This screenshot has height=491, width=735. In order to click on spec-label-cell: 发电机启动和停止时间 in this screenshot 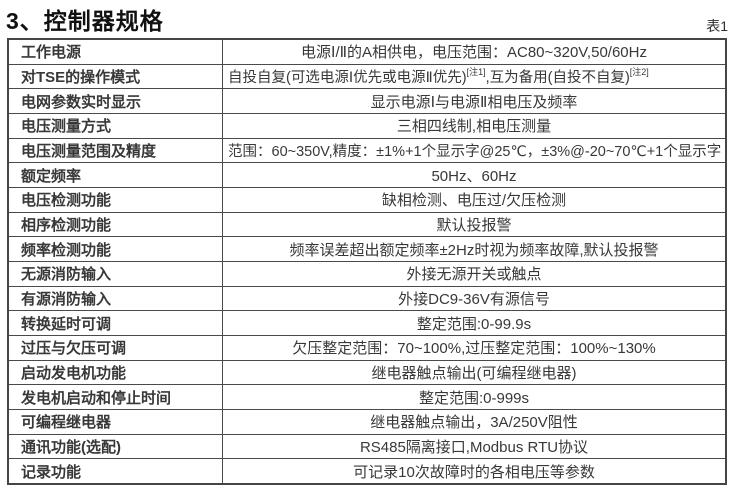, I will do `click(116, 397)`.